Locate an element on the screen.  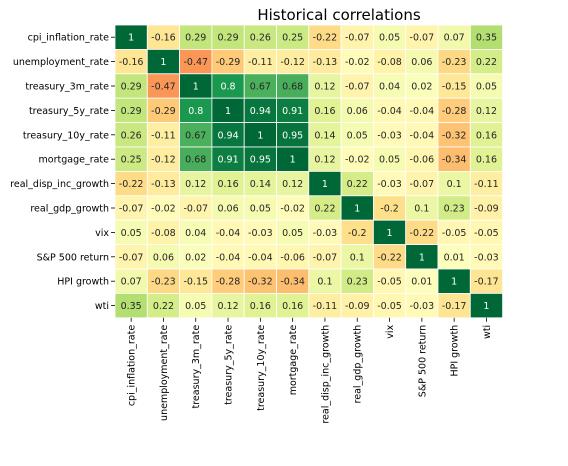
cell-value-label: 0.25 is located at coordinates (131, 160).